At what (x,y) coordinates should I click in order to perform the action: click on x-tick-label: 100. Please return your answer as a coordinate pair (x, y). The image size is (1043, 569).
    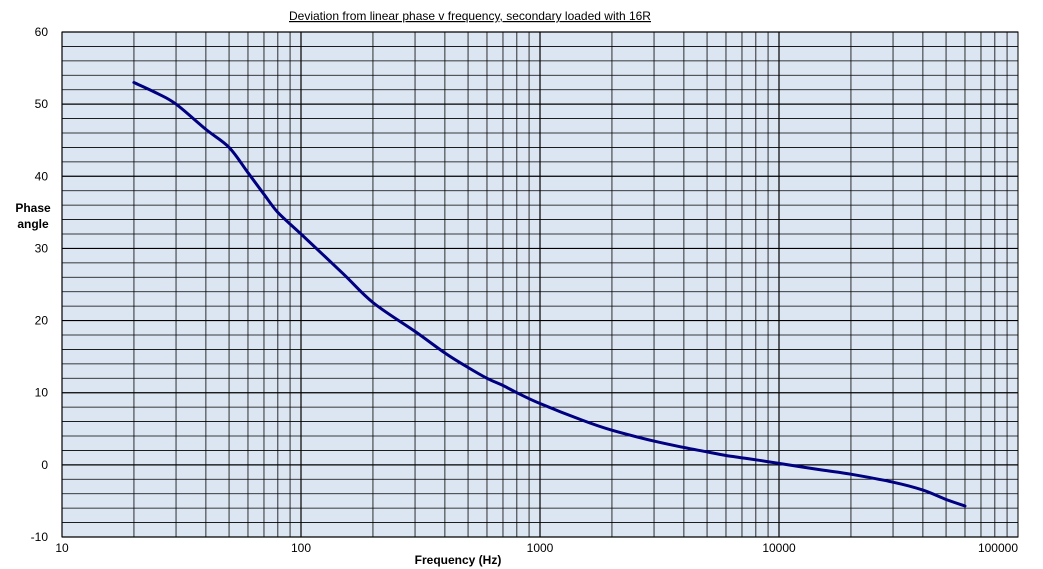
    Looking at the image, I should click on (301, 548).